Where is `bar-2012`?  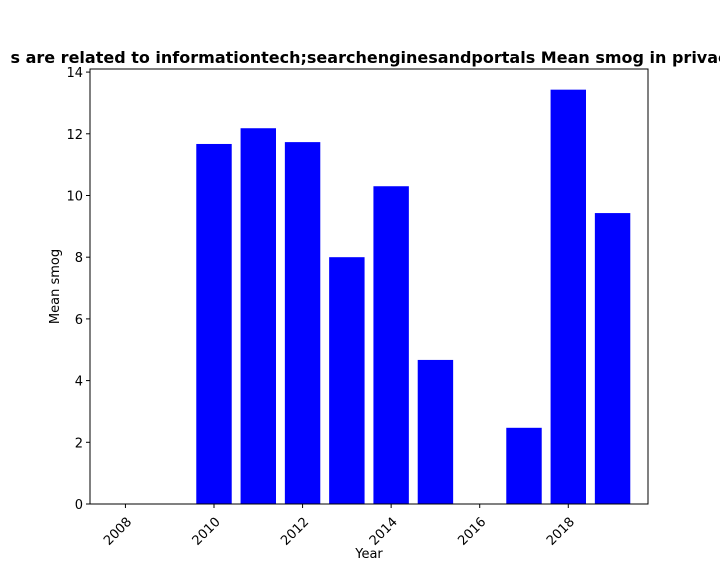
bar-2012 is located at coordinates (302, 323).